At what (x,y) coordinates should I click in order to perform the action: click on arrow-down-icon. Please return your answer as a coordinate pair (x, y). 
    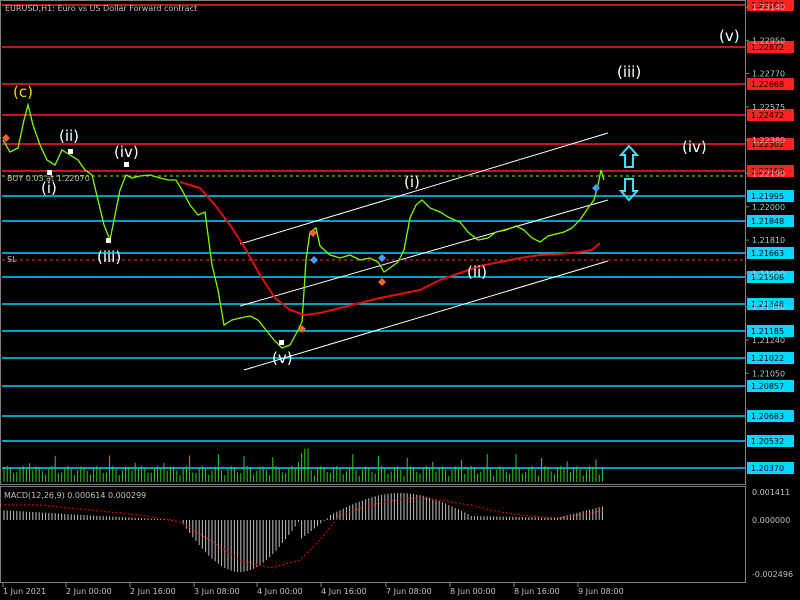
    Looking at the image, I should click on (629, 190).